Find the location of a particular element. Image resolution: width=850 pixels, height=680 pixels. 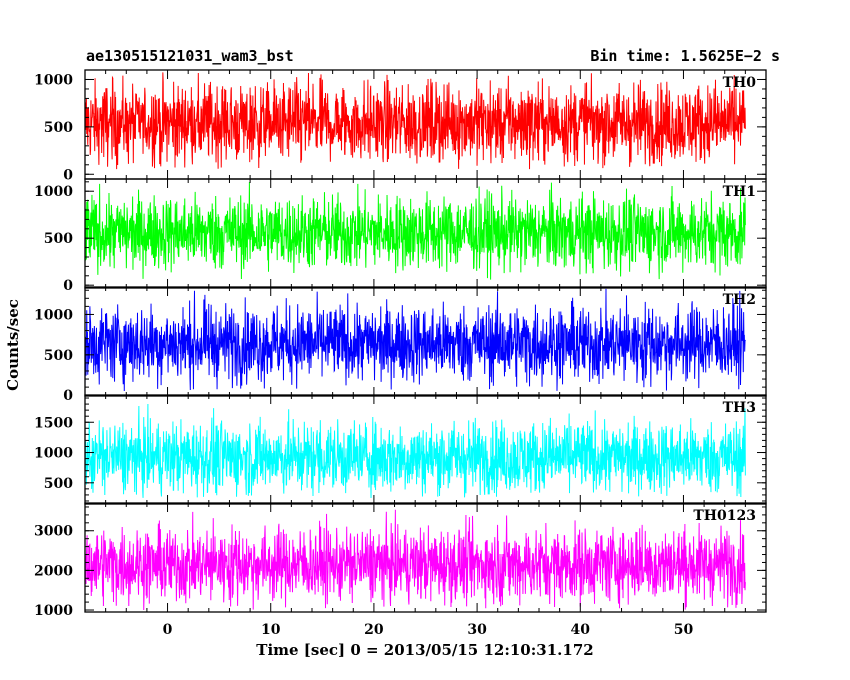

observation-id-title: ae130515121031_wam3_bst is located at coordinates (190, 56).